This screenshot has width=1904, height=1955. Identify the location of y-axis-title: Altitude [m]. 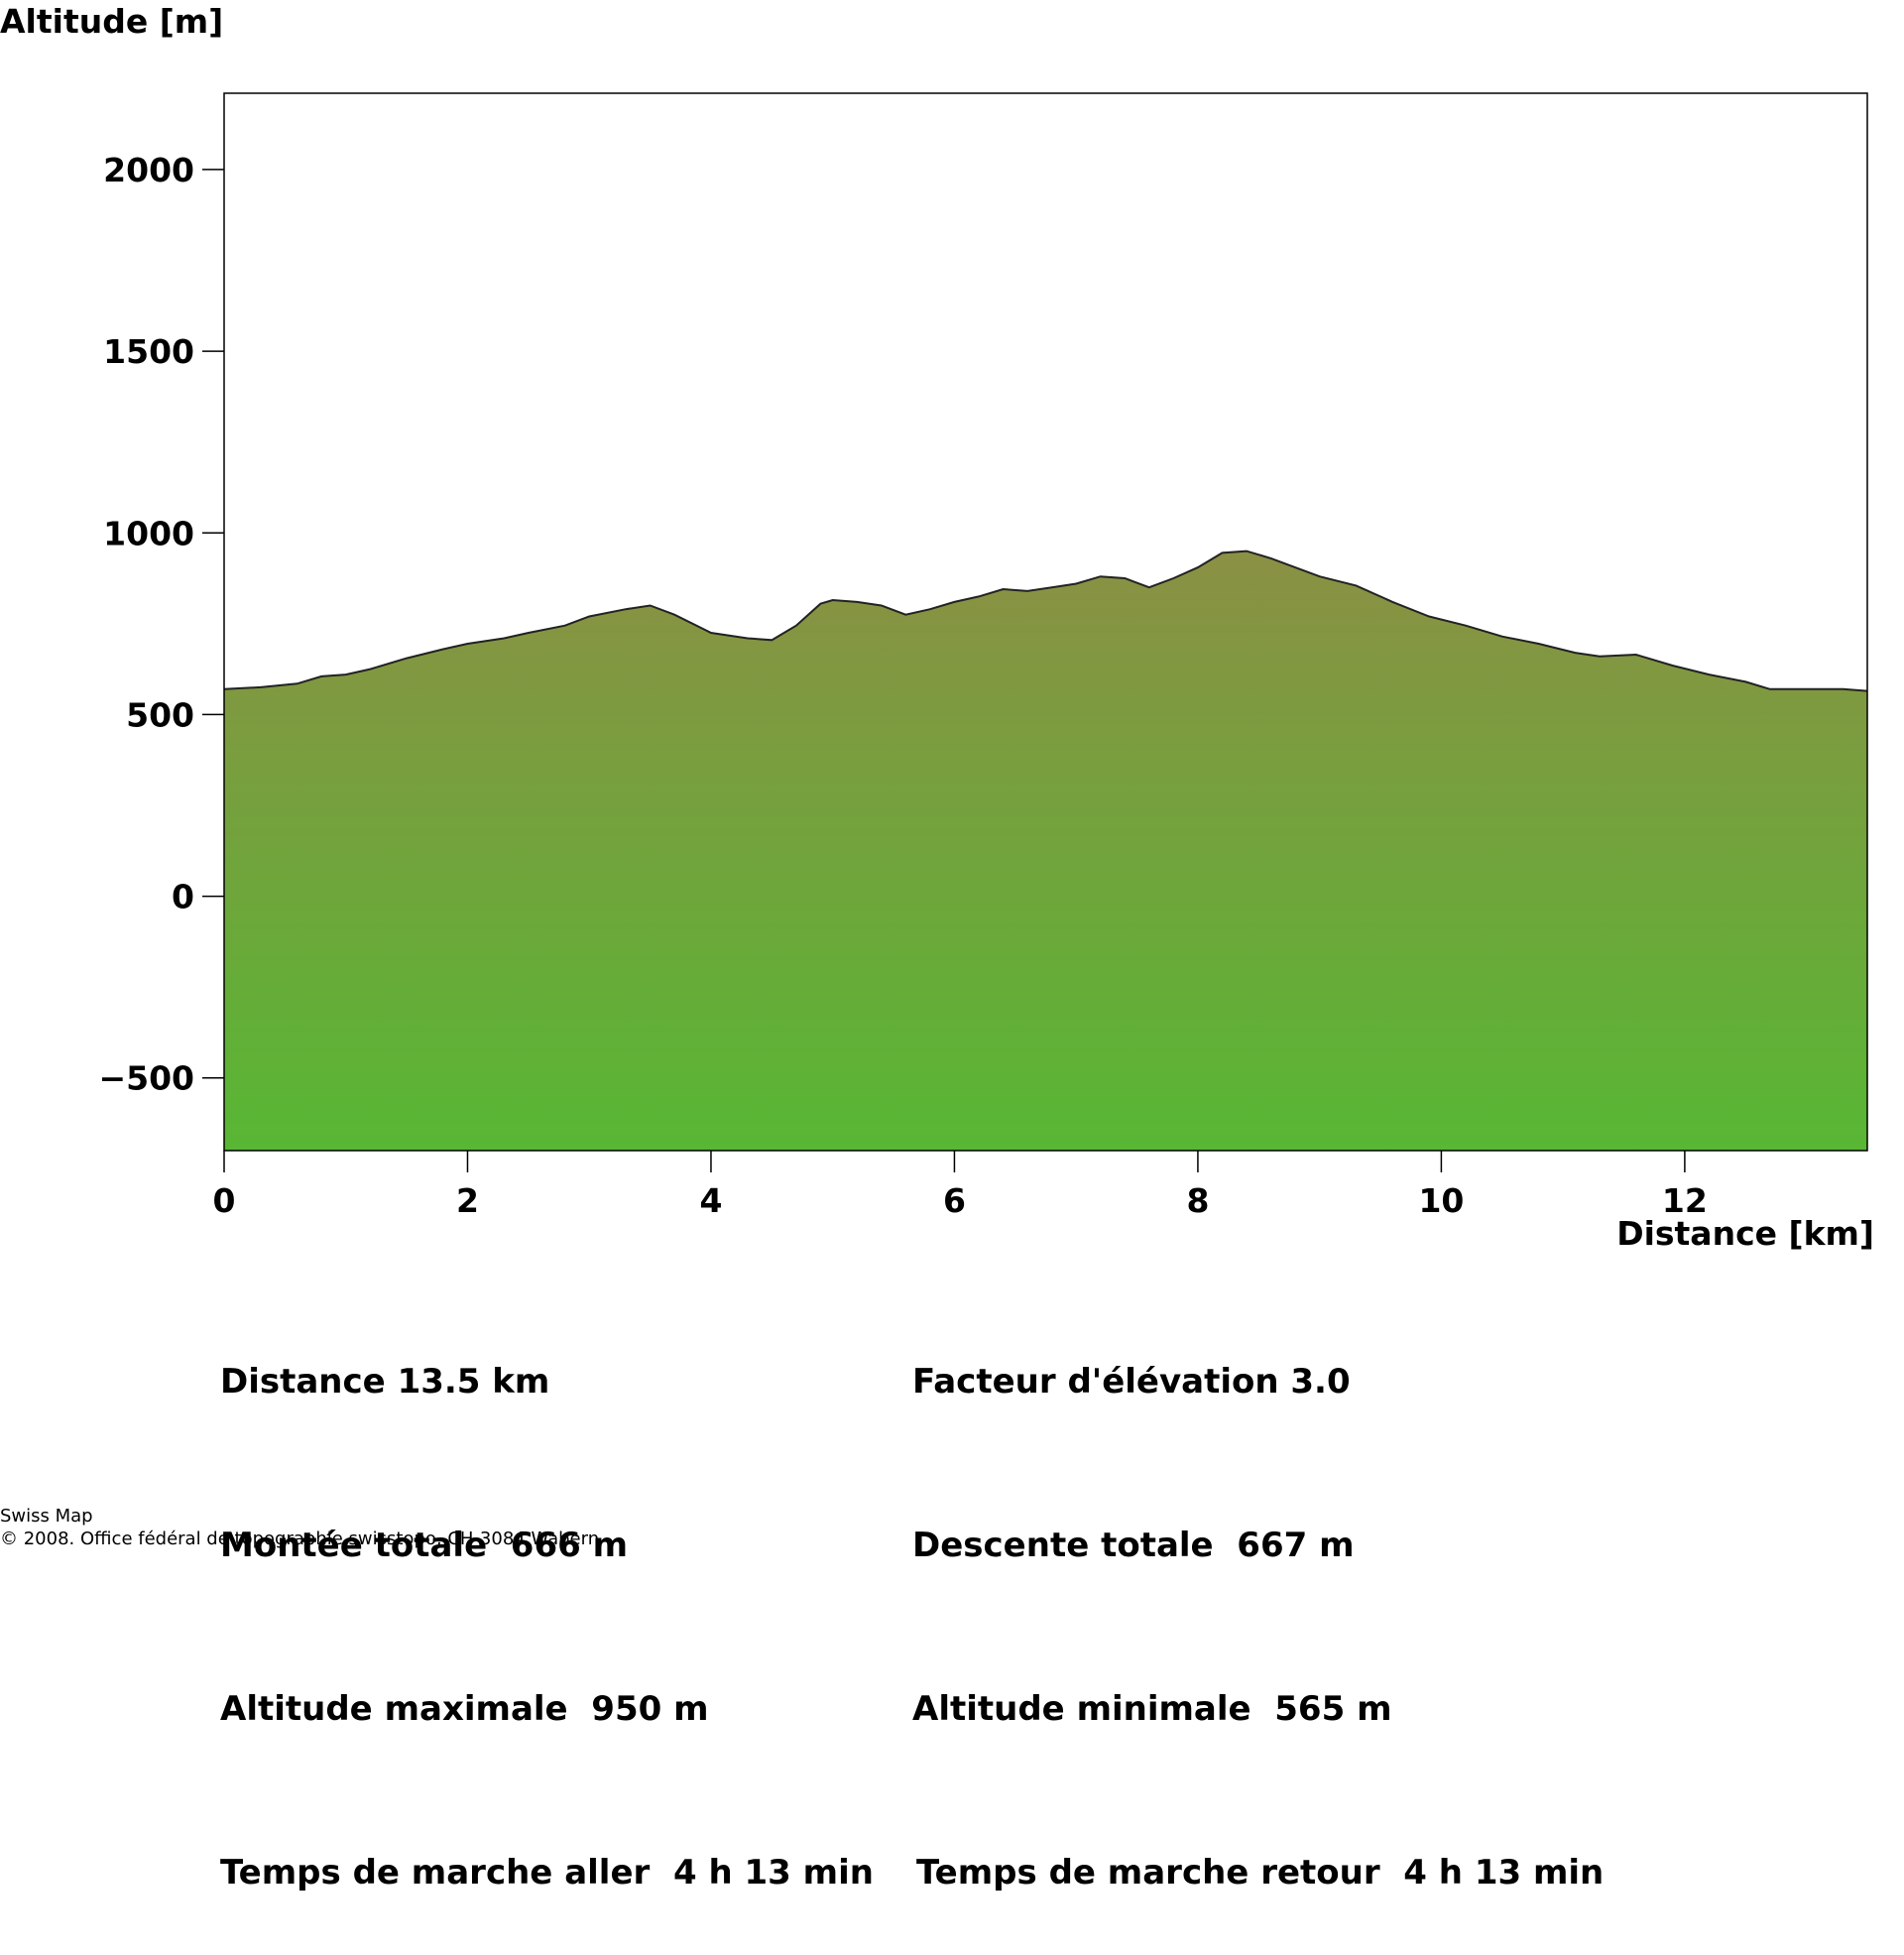
(112, 21).